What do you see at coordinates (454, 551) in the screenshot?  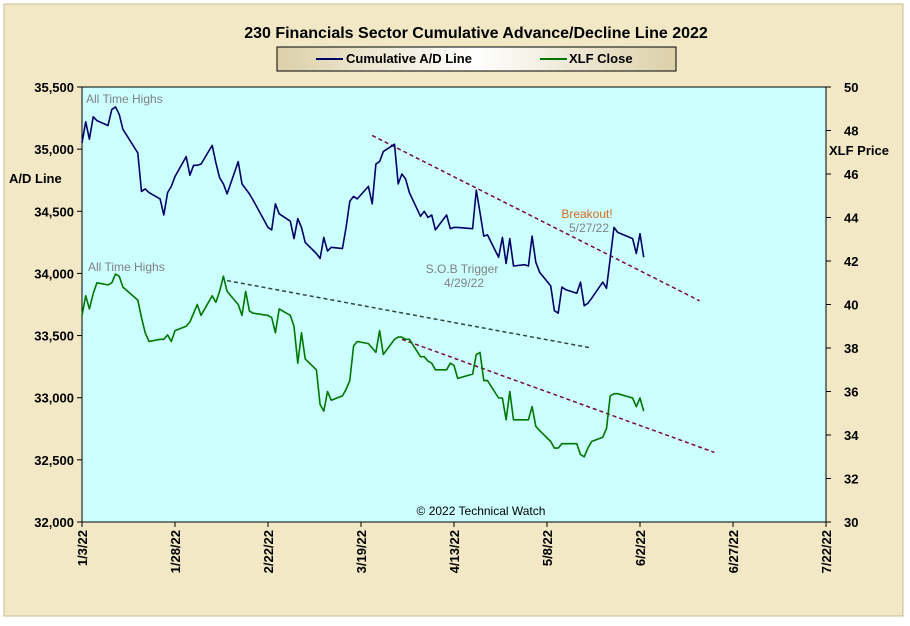 I see `x-tick-label: 4/13/22` at bounding box center [454, 551].